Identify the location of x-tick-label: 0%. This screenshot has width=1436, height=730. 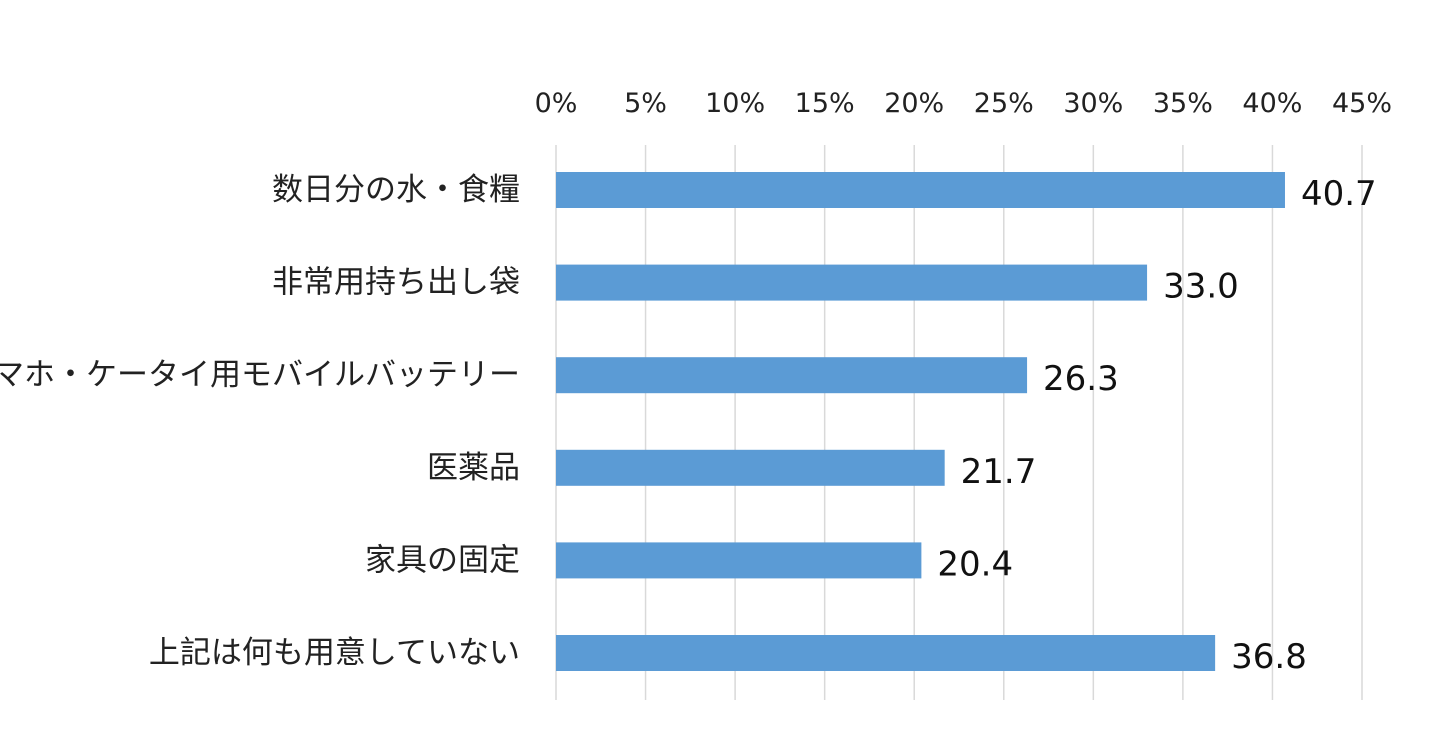
(556, 103).